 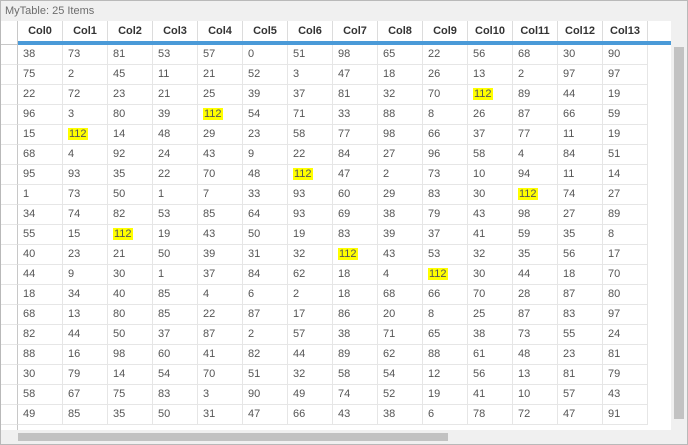 I want to click on table-cell: 38, so click(x=490, y=335).